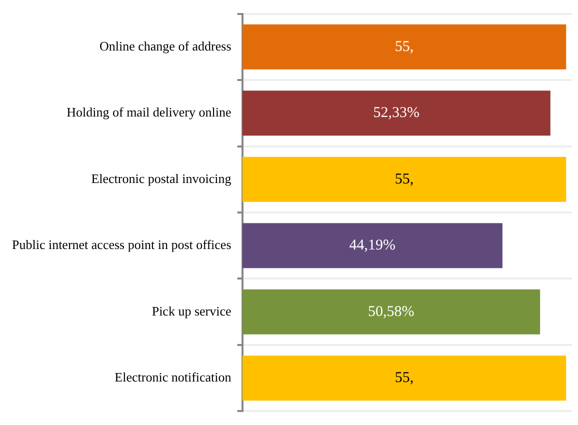 The image size is (578, 425). What do you see at coordinates (122, 244) in the screenshot?
I see `y-tick-label: Public internet access point in post offices` at bounding box center [122, 244].